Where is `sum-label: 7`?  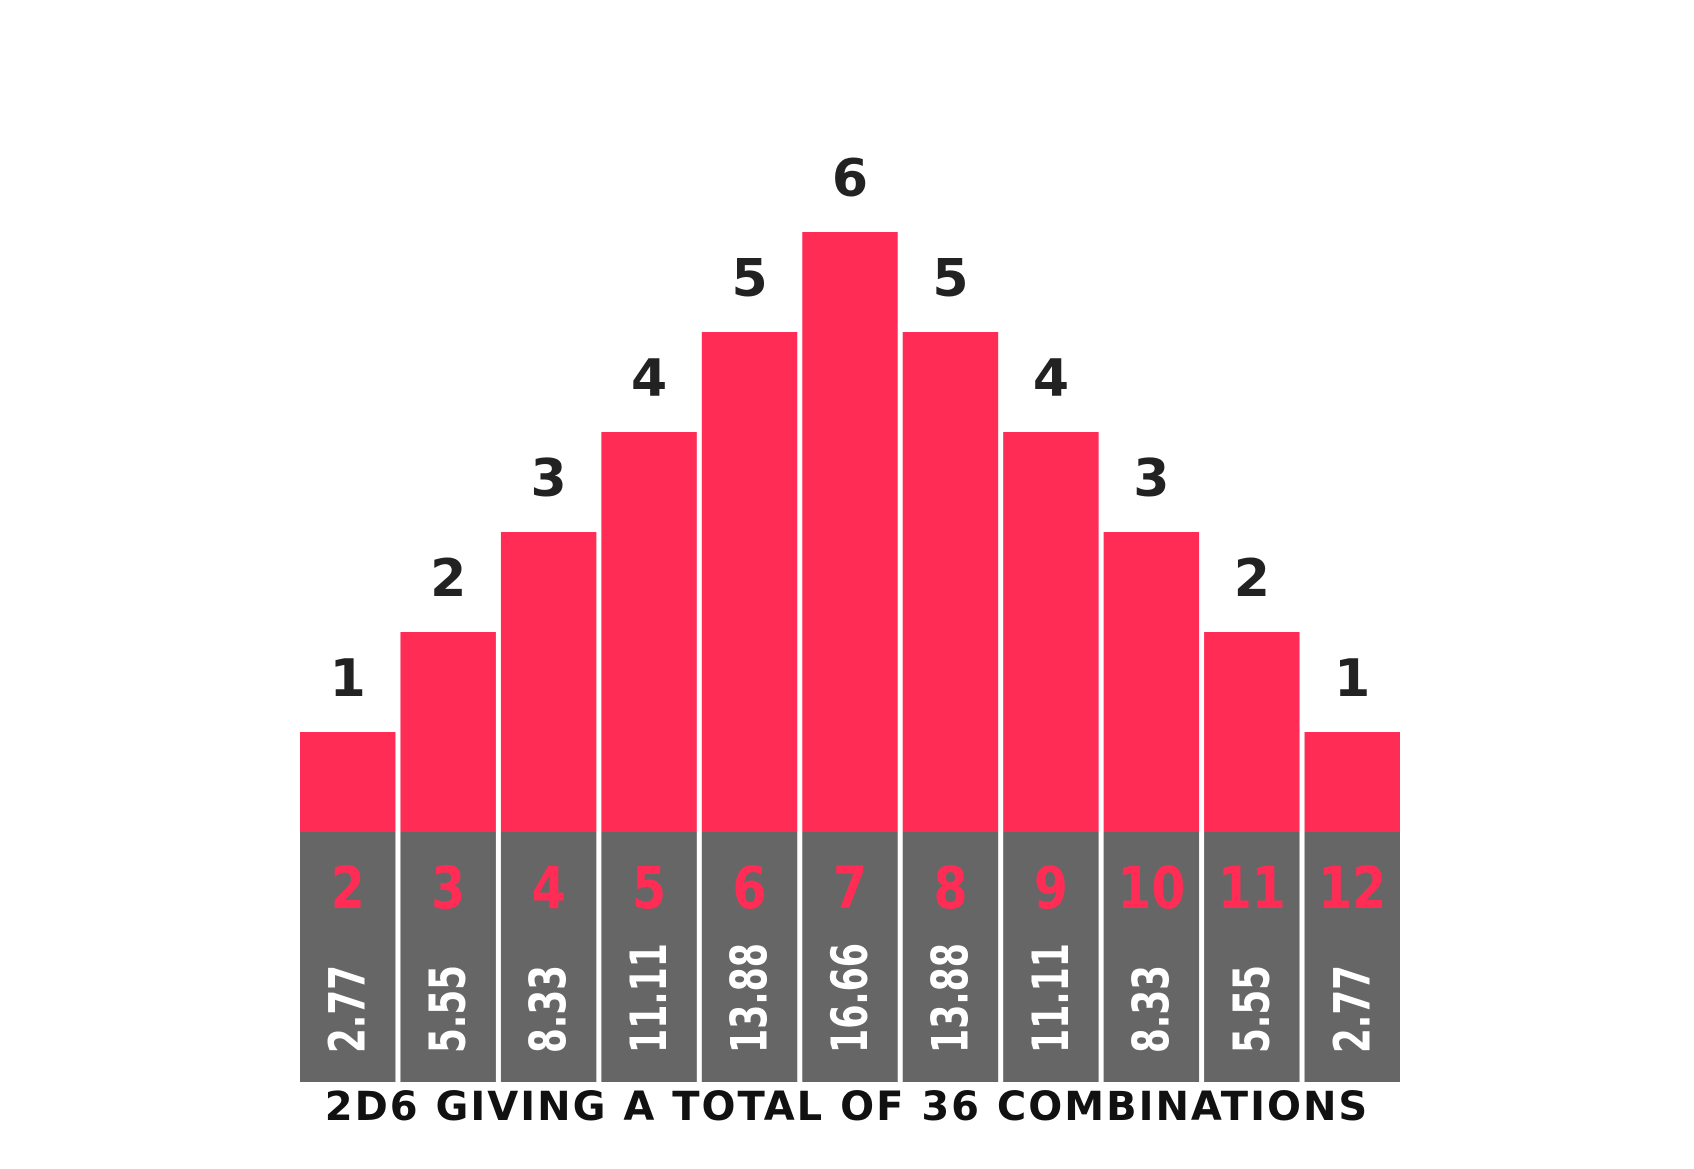 sum-label: 7 is located at coordinates (850, 888).